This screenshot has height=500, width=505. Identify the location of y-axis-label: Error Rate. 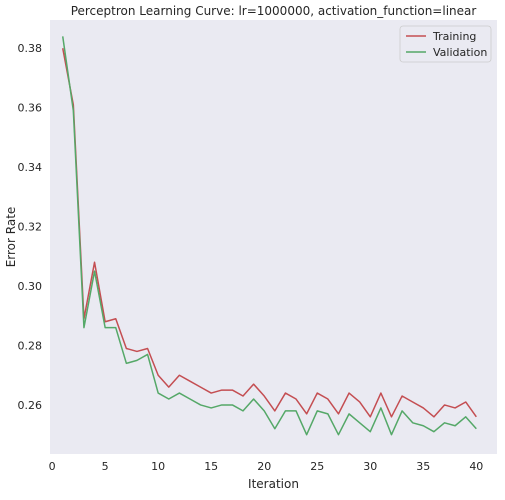
(11, 237).